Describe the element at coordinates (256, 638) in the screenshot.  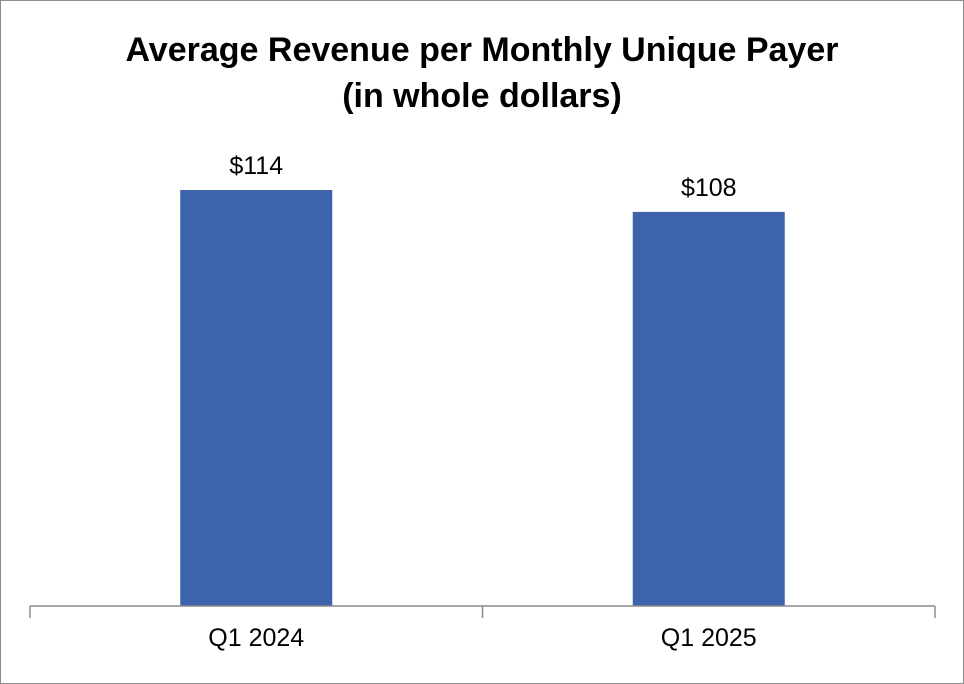
I see `x-tick-label-1: Q1 2024` at that location.